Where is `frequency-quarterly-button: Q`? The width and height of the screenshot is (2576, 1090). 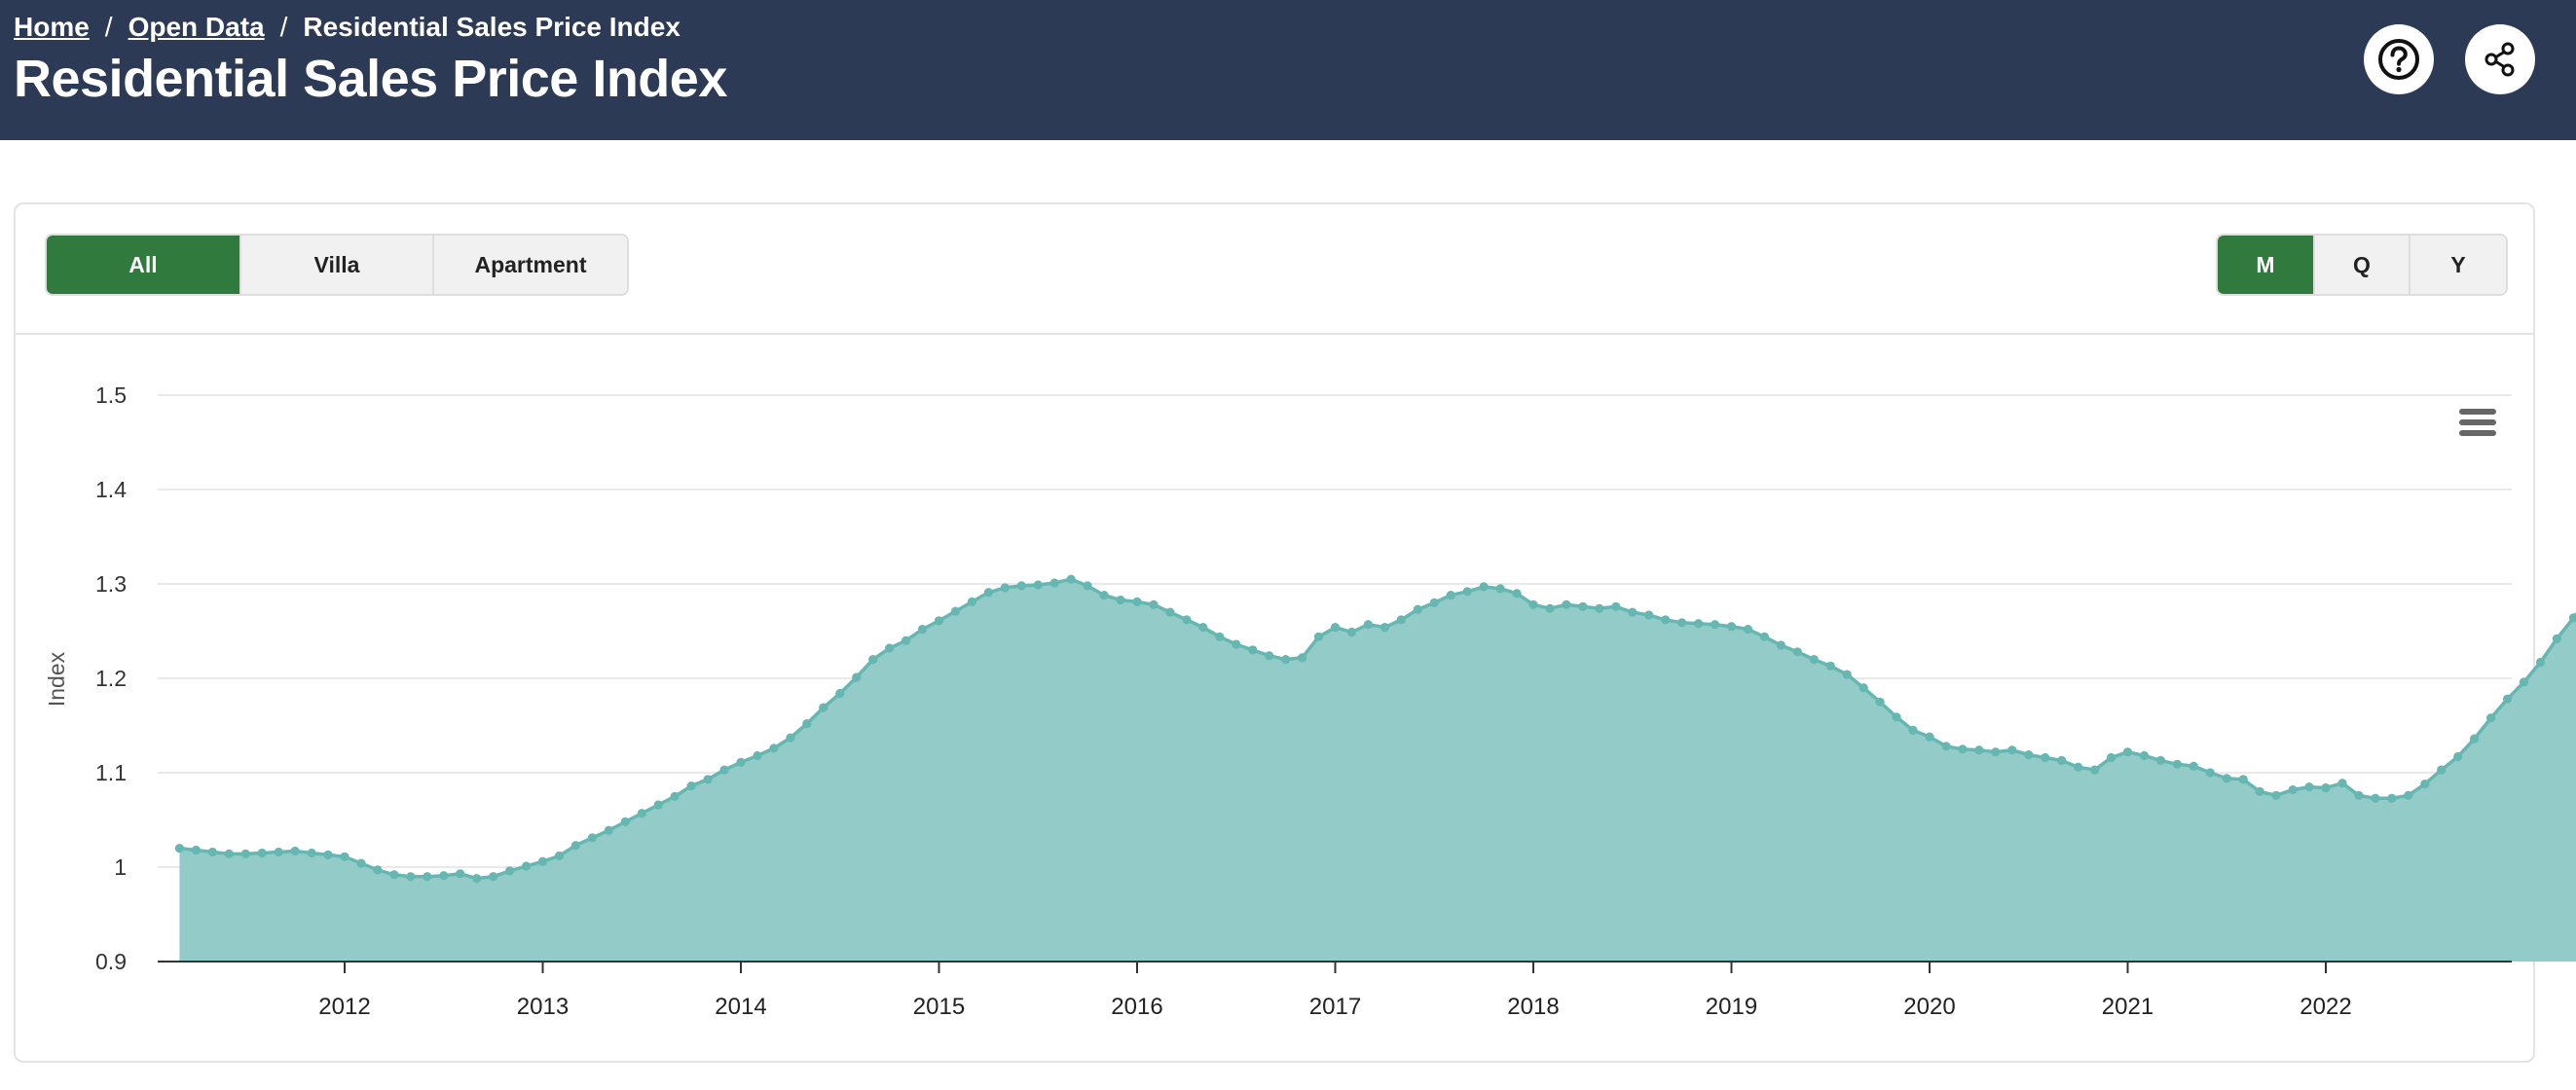 frequency-quarterly-button: Q is located at coordinates (2362, 265).